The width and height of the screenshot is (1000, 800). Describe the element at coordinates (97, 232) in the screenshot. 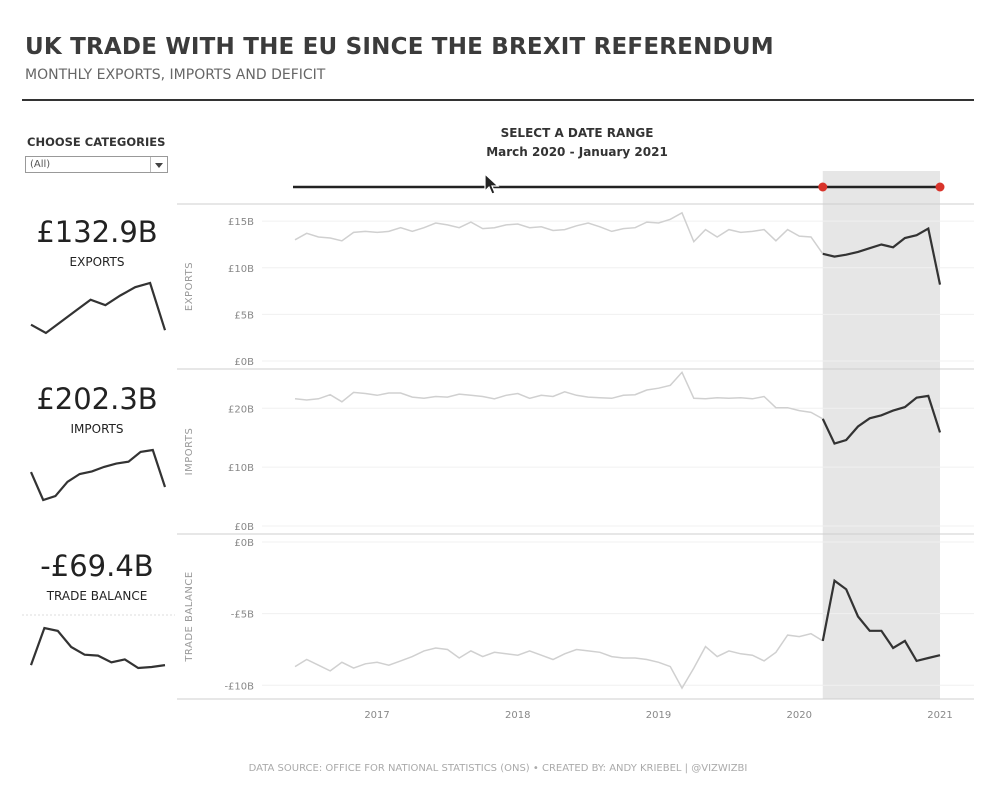

I see `kpi-exports-value: £132.9B` at that location.